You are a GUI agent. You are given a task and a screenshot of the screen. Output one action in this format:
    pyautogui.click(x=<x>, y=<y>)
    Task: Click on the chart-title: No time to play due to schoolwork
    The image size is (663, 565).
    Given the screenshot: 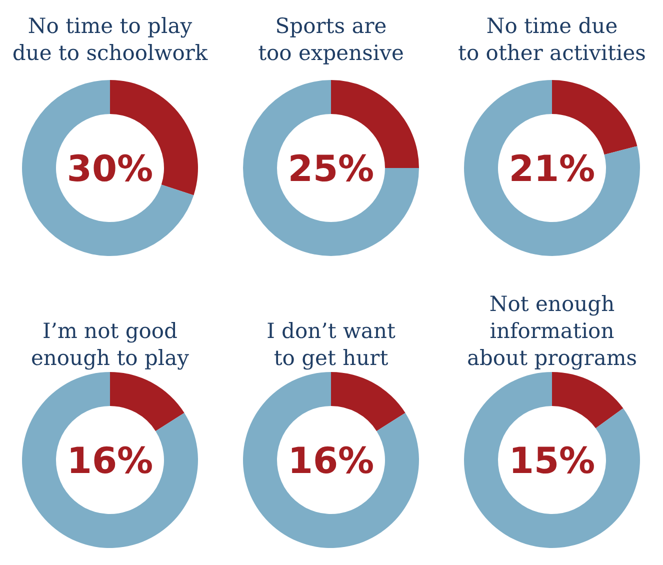 What is the action you would take?
    pyautogui.click(x=110, y=39)
    